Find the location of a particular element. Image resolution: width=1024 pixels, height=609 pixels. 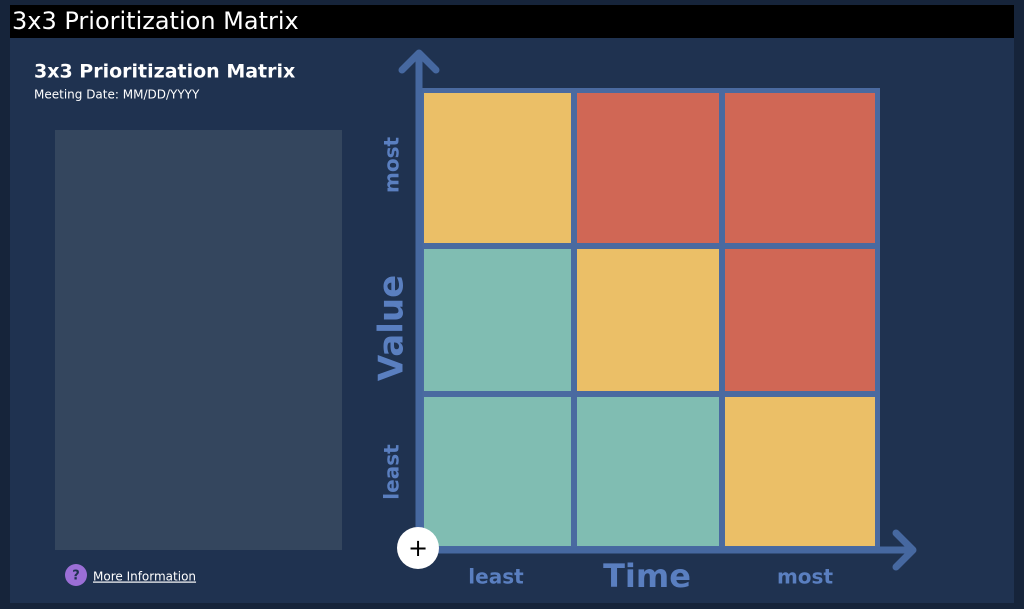

x-axis-label: Time is located at coordinates (647, 576).